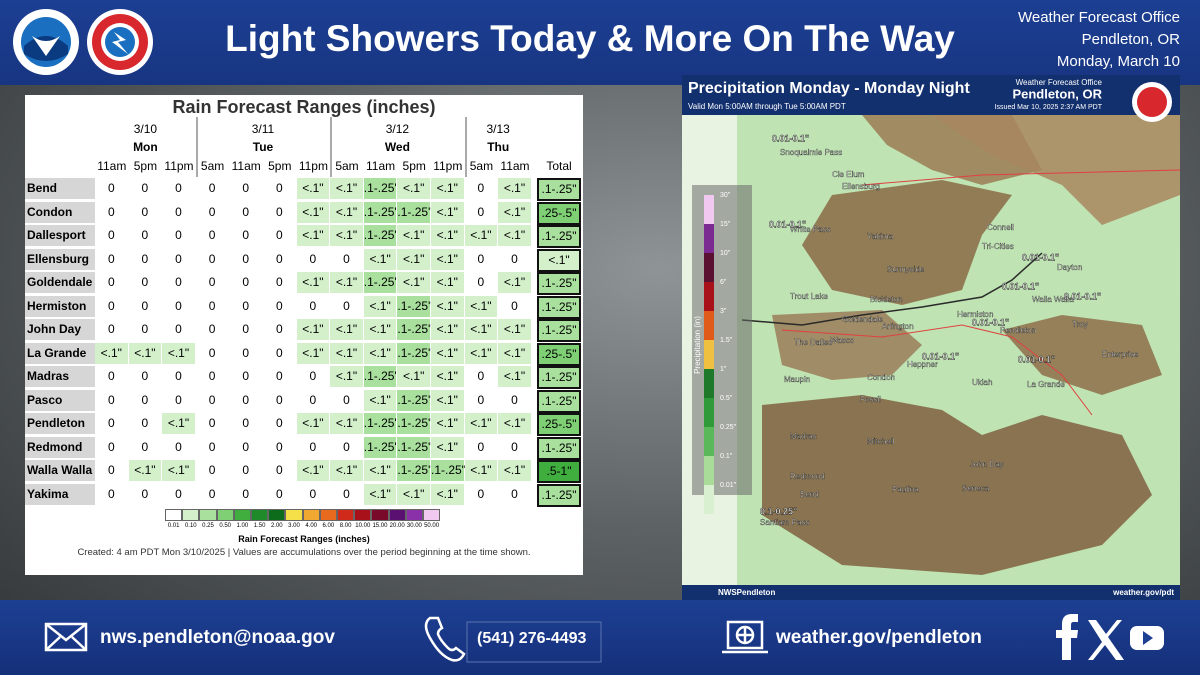  I want to click on map-footer-bar, so click(931, 592).